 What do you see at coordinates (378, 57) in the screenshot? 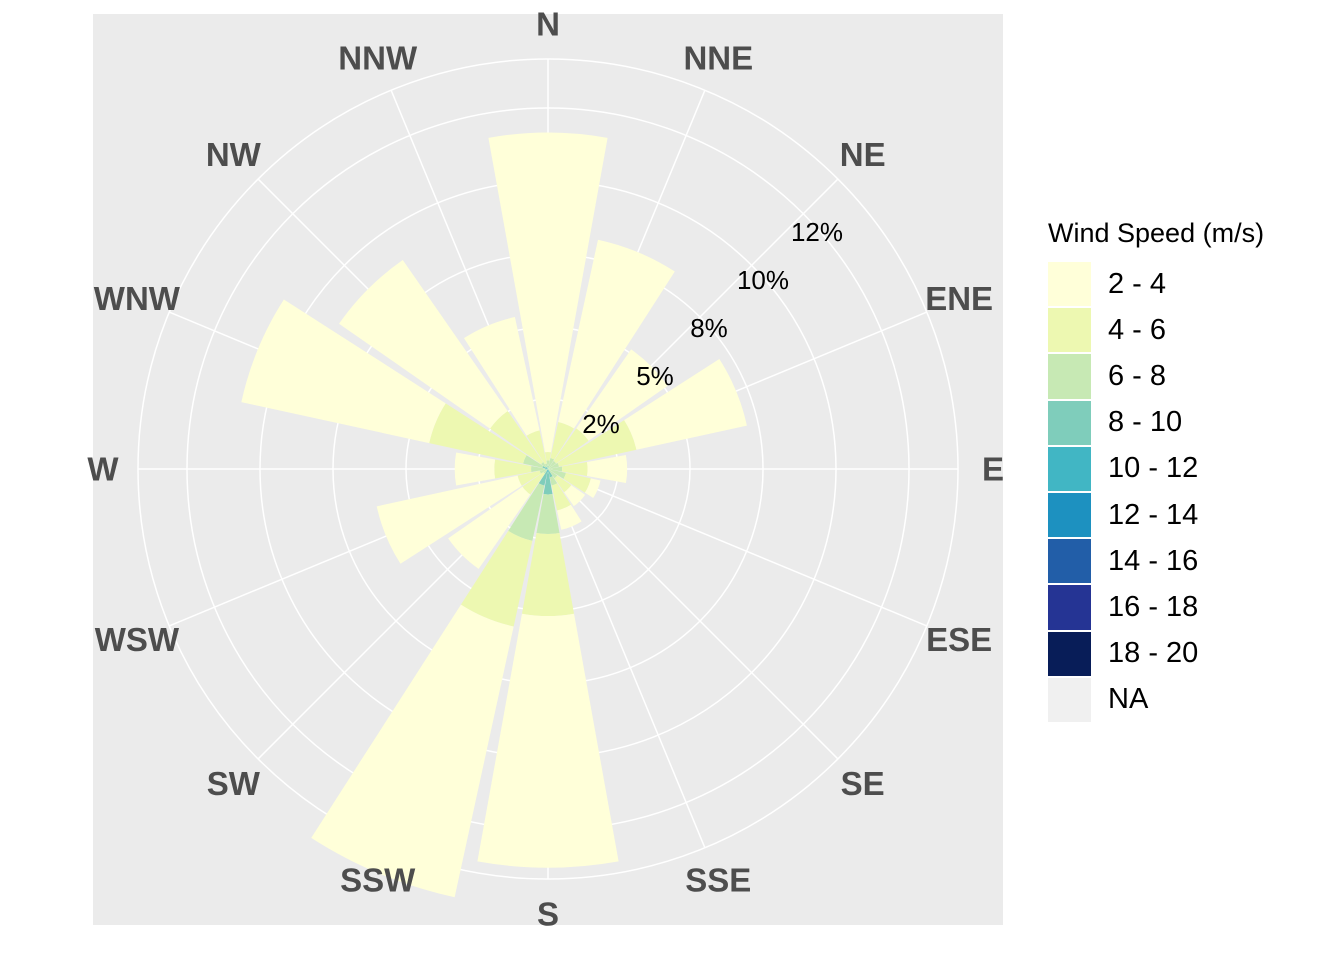
I see `direction-label-nnw: NNW` at bounding box center [378, 57].